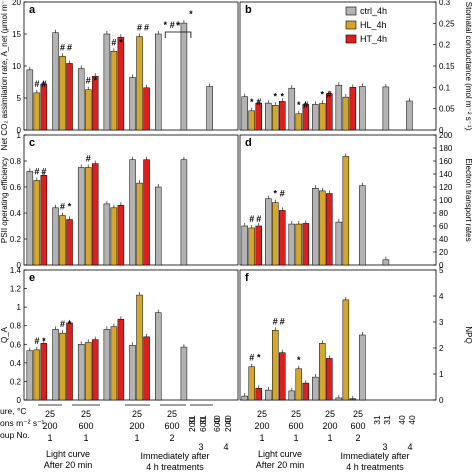 Image resolution: width=474 pixels, height=474 pixels. Describe the element at coordinates (32, 278) in the screenshot. I see `panel-letter: e` at that location.